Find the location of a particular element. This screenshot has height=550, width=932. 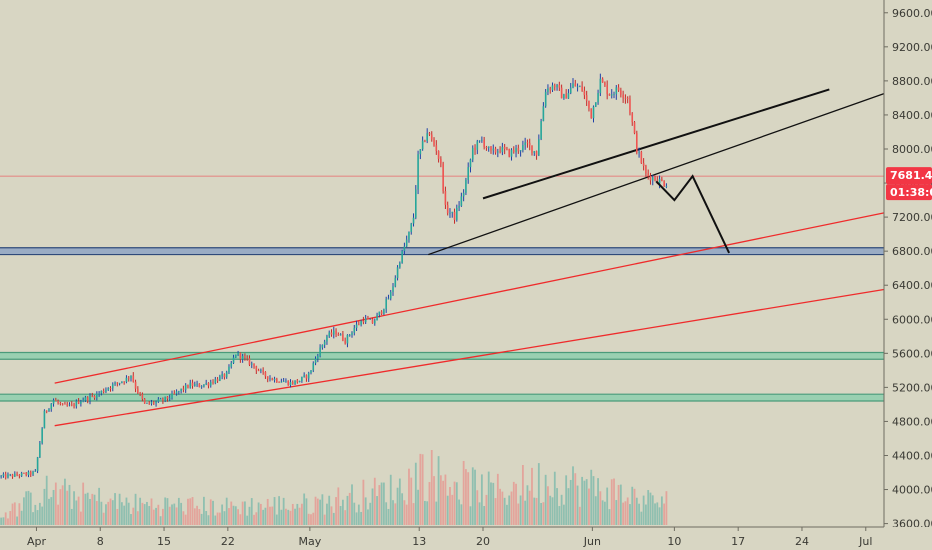

y-tick-label-7: 6800.00 is located at coordinates (912, 251).